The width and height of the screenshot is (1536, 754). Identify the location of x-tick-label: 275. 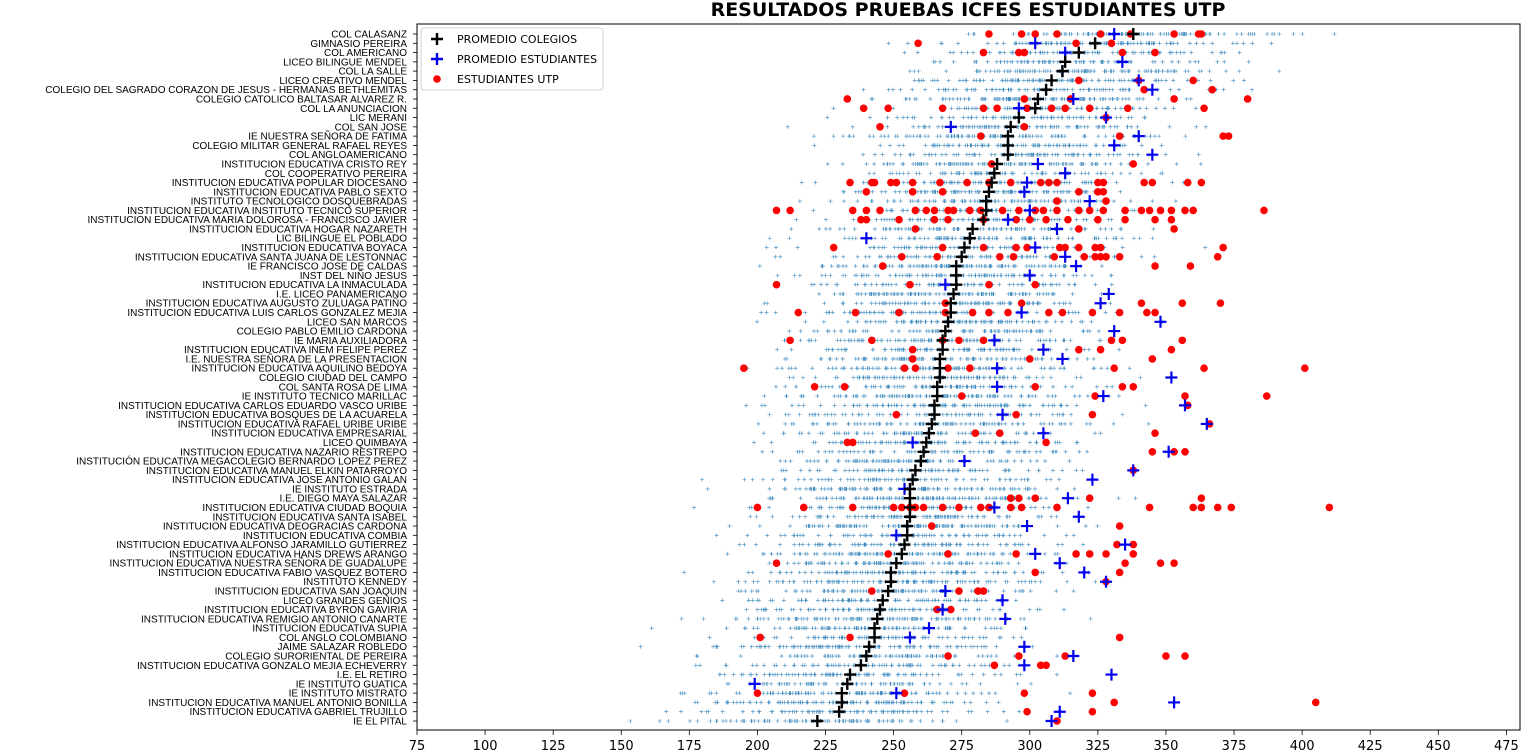
(961, 746).